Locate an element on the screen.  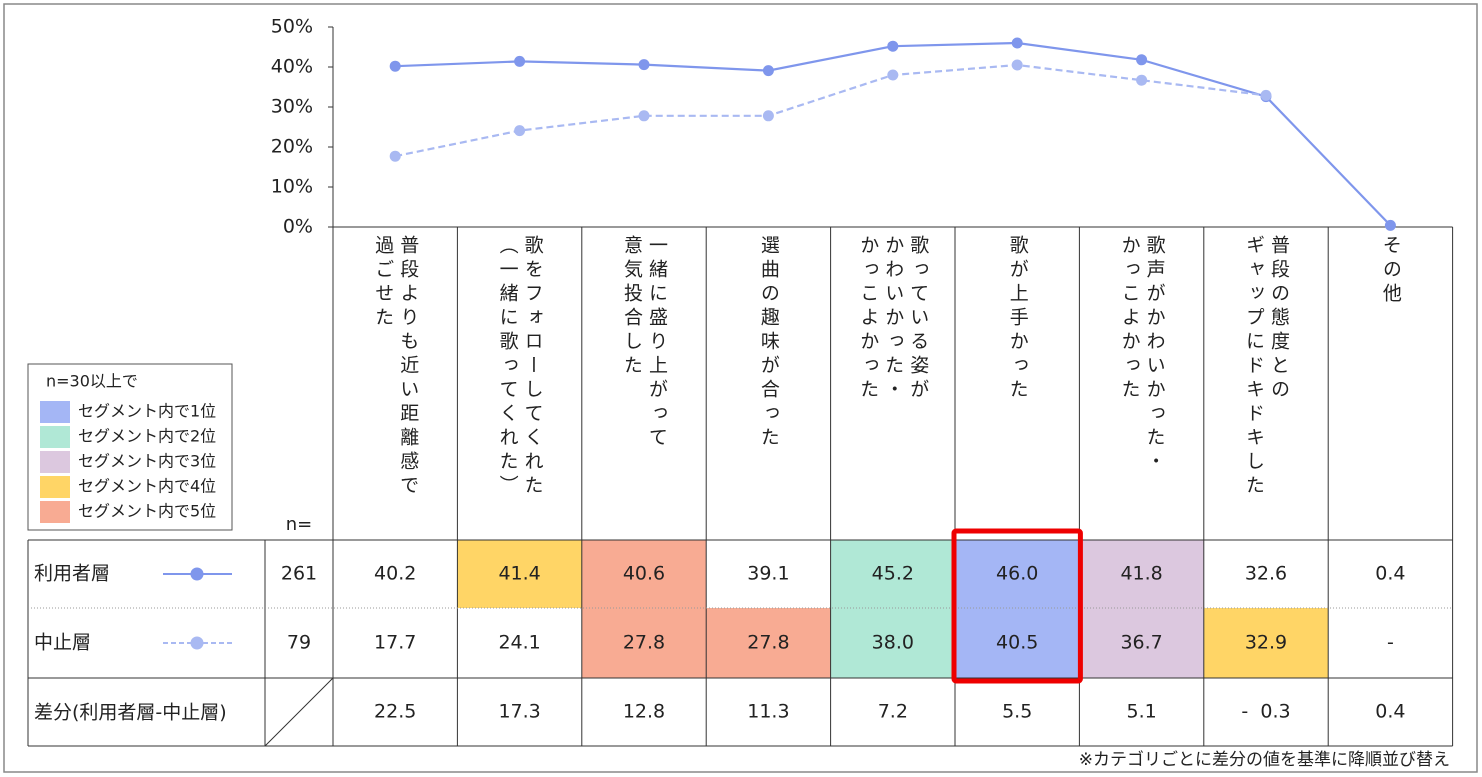
y-tick-label: 20% is located at coordinates (292, 147).